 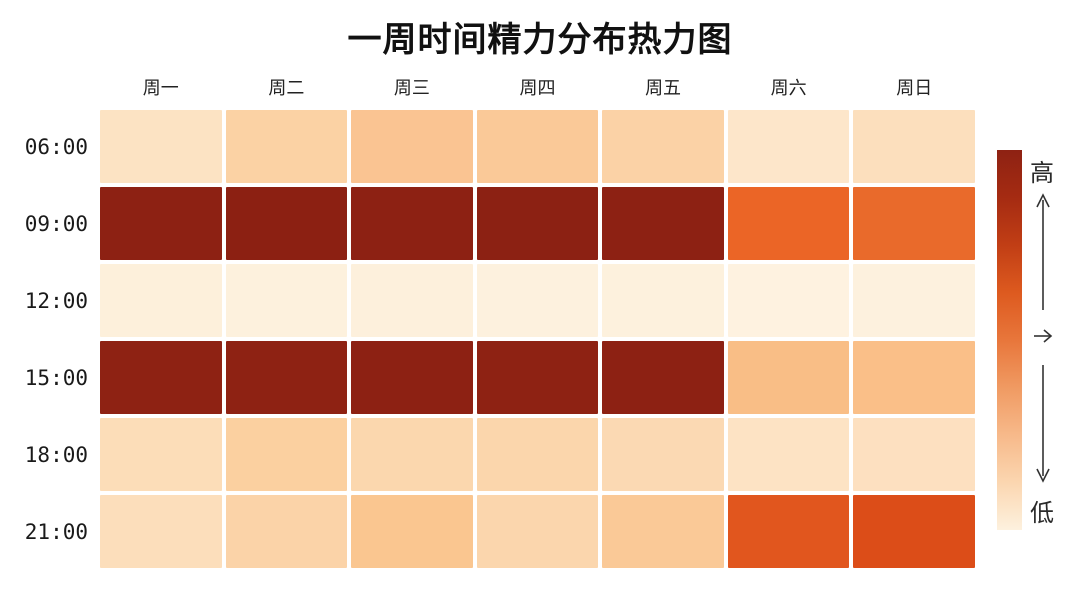 What do you see at coordinates (286, 88) in the screenshot?
I see `x-axis-tick-label: 周二` at bounding box center [286, 88].